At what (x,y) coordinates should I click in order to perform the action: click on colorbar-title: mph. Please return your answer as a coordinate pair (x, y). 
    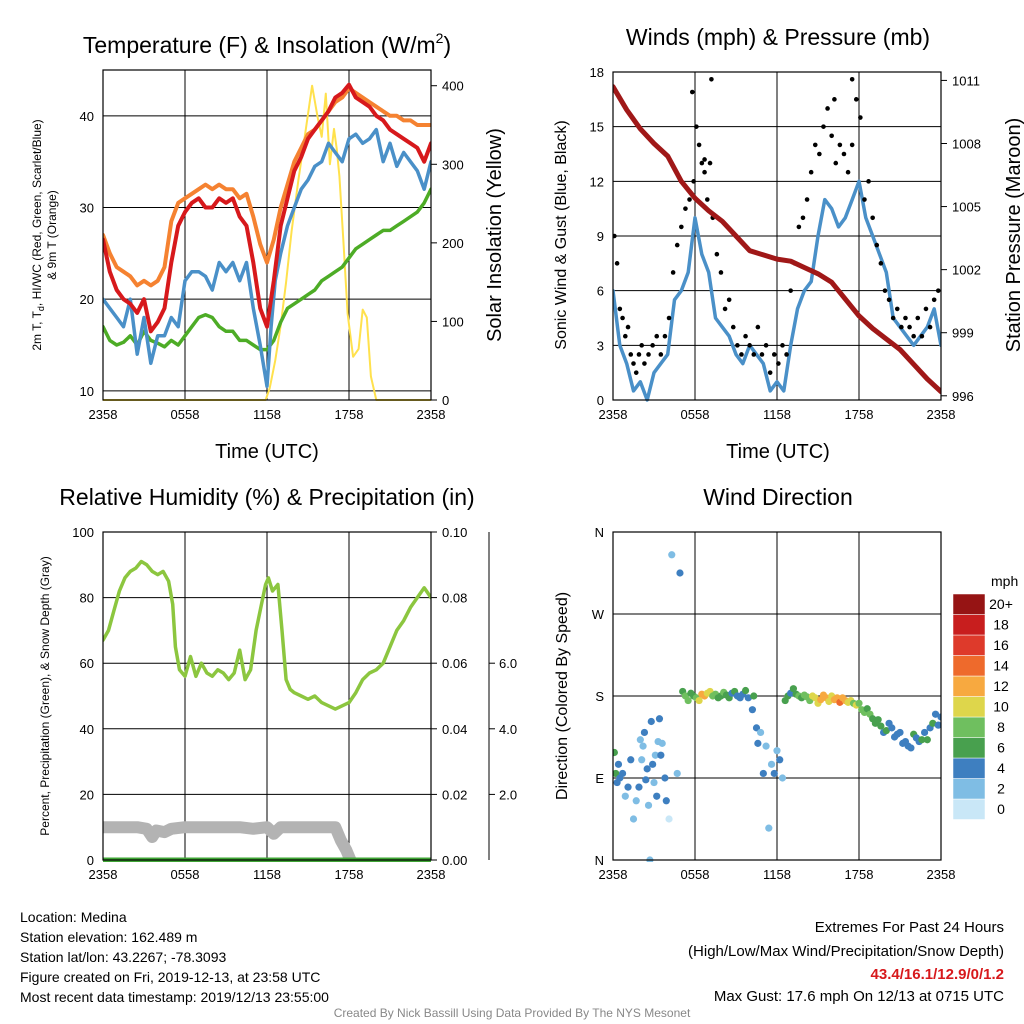
    Looking at the image, I should click on (1004, 581).